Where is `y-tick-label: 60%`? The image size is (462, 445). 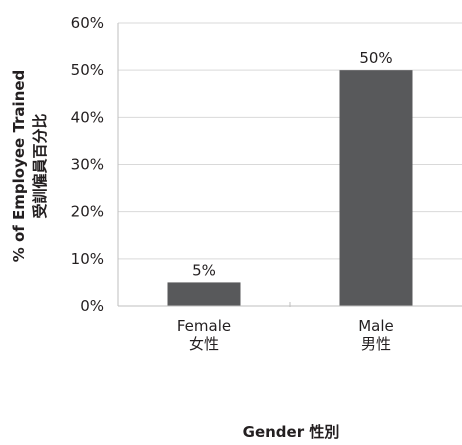
y-tick-label: 60% is located at coordinates (87, 23).